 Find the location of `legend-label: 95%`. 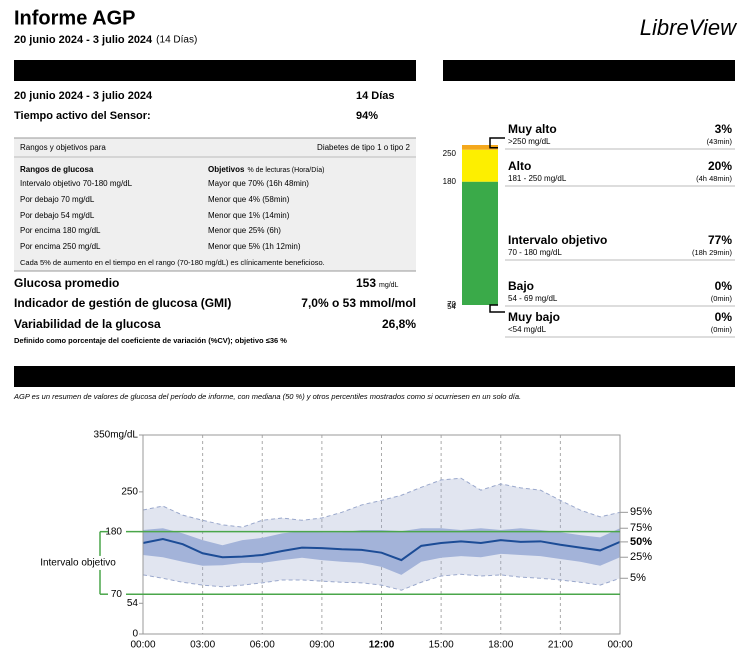

legend-label: 95% is located at coordinates (641, 512).